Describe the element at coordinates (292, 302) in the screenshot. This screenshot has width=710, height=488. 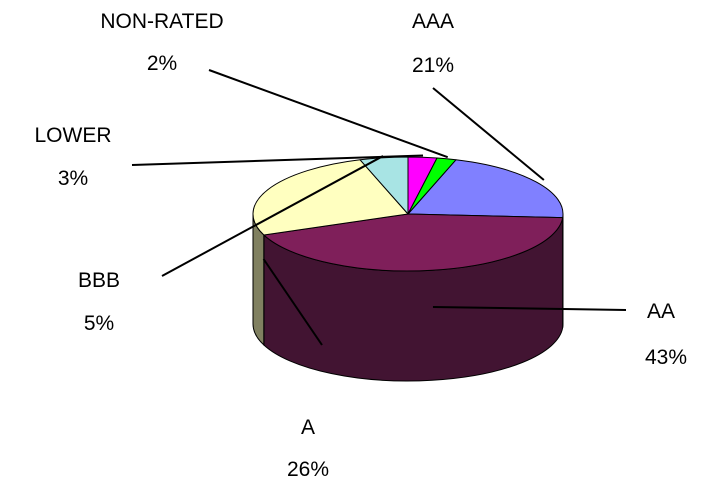
I see `leader-line-a` at that location.